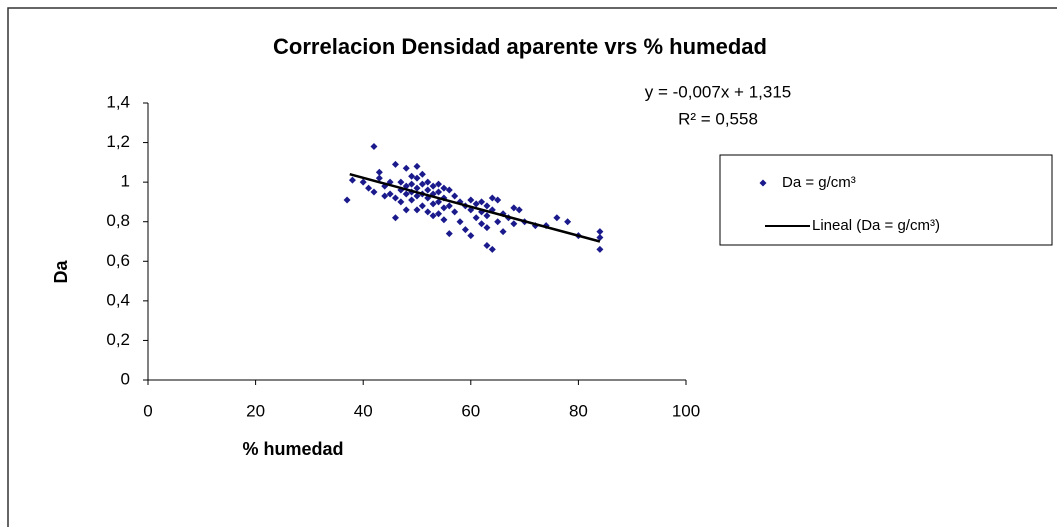 The height and width of the screenshot is (527, 1057). I want to click on y-tick-label: 0,6, so click(118, 260).